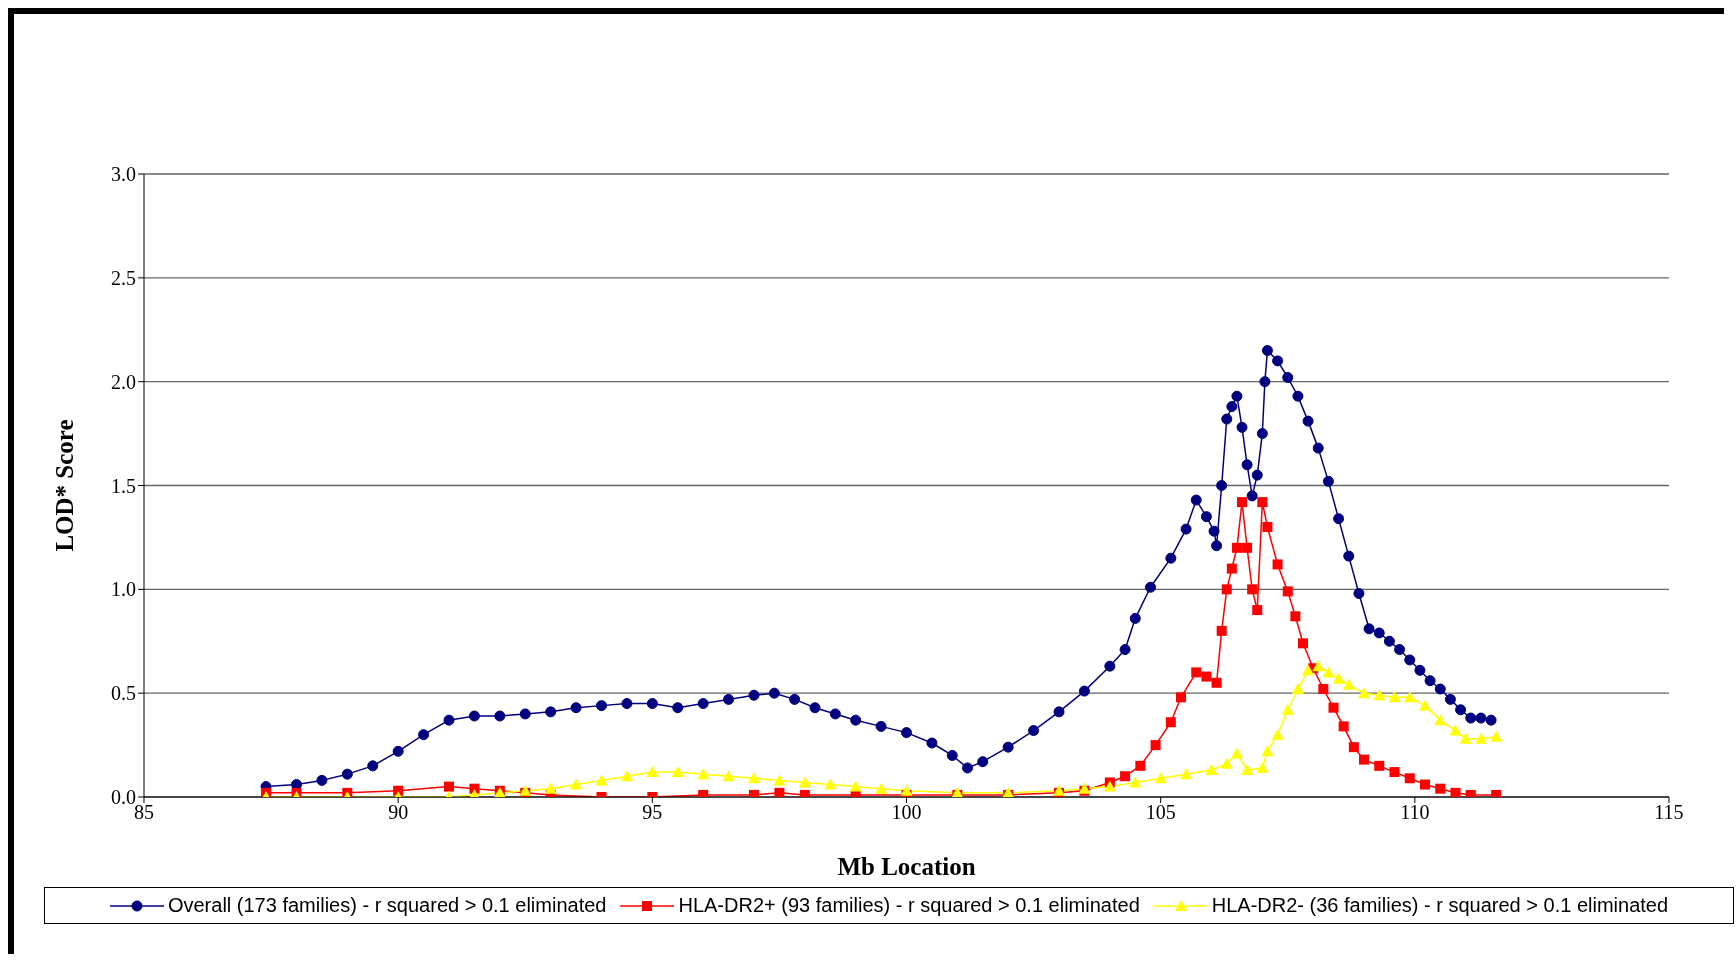 The width and height of the screenshot is (1736, 968). Describe the element at coordinates (144, 812) in the screenshot. I see `x-tick-label: 85` at that location.